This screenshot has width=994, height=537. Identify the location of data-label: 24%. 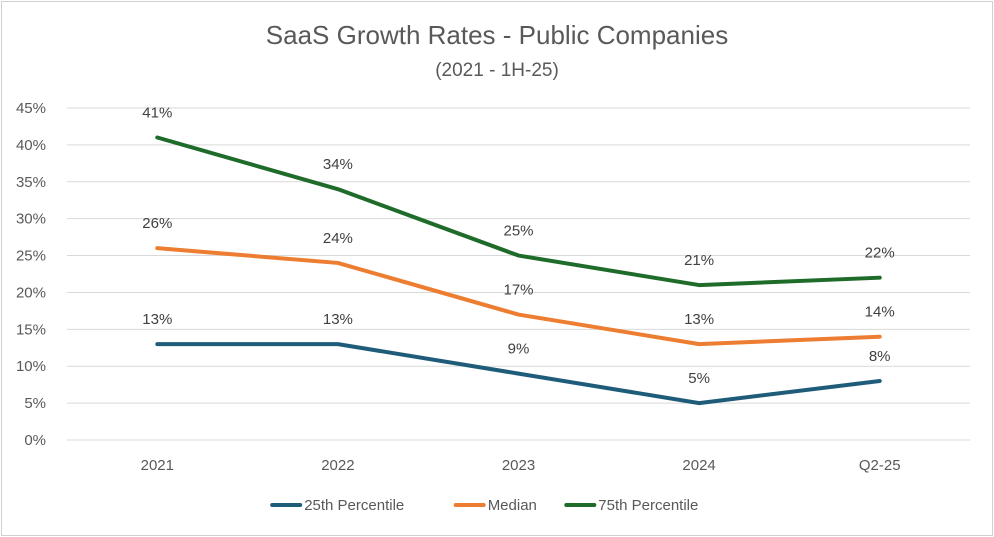
(338, 238).